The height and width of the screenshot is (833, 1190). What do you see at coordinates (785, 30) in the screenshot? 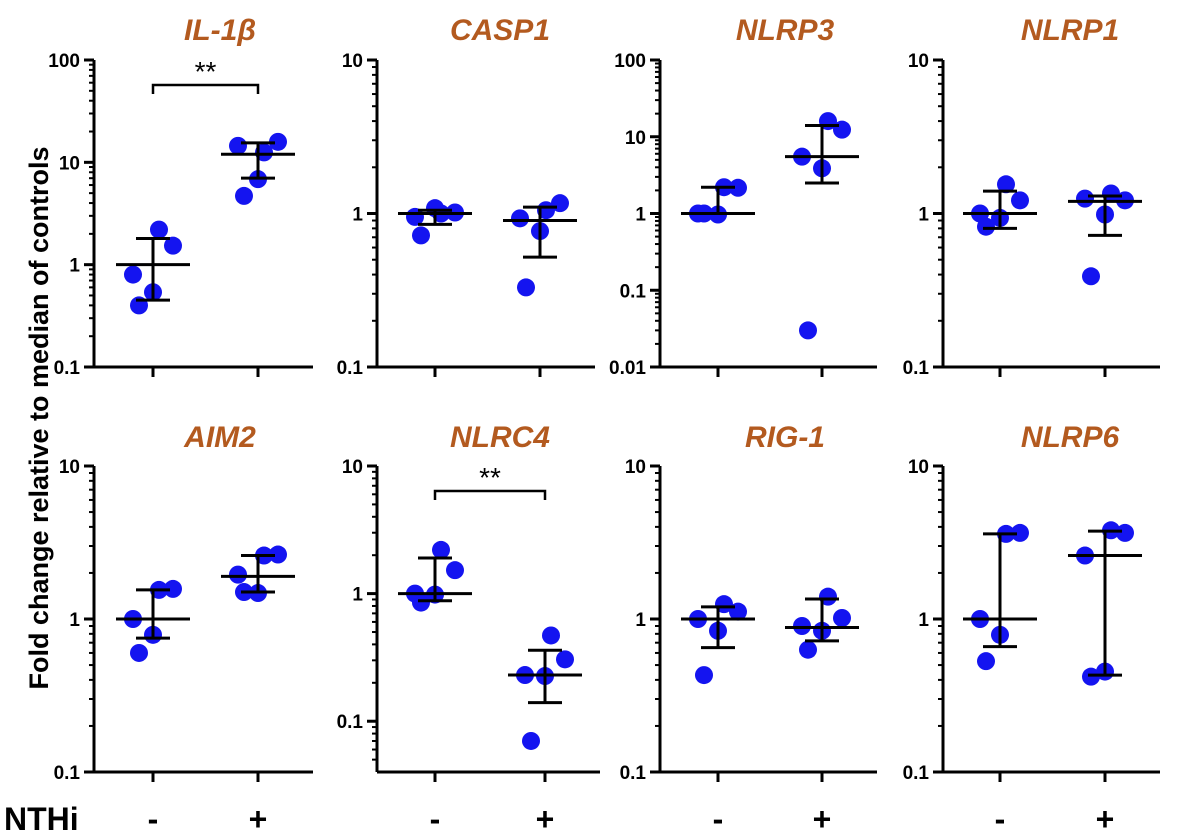
I see `panel-title: NLRP3` at bounding box center [785, 30].